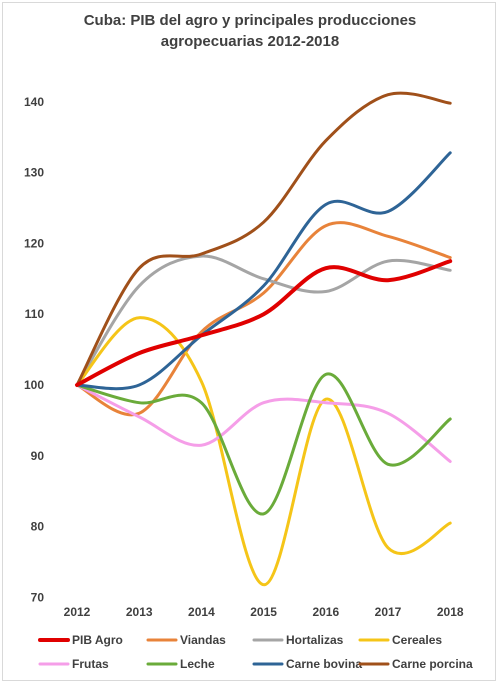 The image size is (500, 685). I want to click on y-tick-label-130: 130, so click(34, 173).